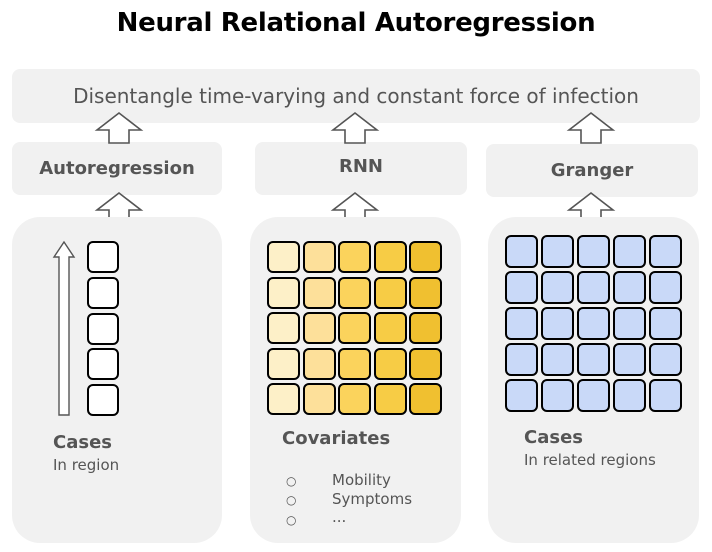  I want to click on method-box-granger: Granger, so click(592, 170).